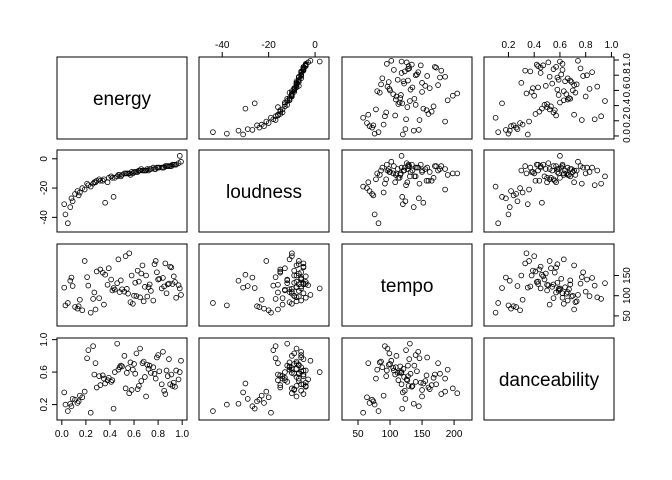 The width and height of the screenshot is (672, 480). What do you see at coordinates (122, 98) in the screenshot?
I see `panel-frame` at bounding box center [122, 98].